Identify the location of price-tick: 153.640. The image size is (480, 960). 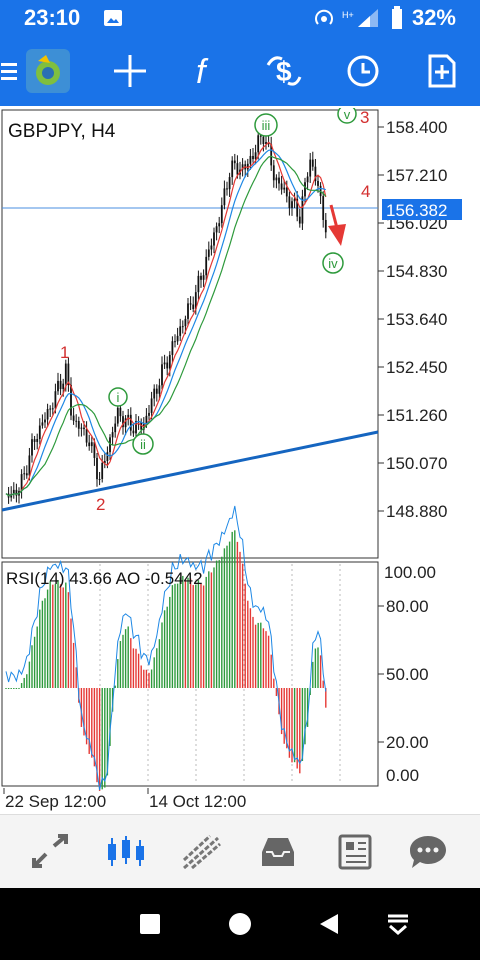
(416, 319).